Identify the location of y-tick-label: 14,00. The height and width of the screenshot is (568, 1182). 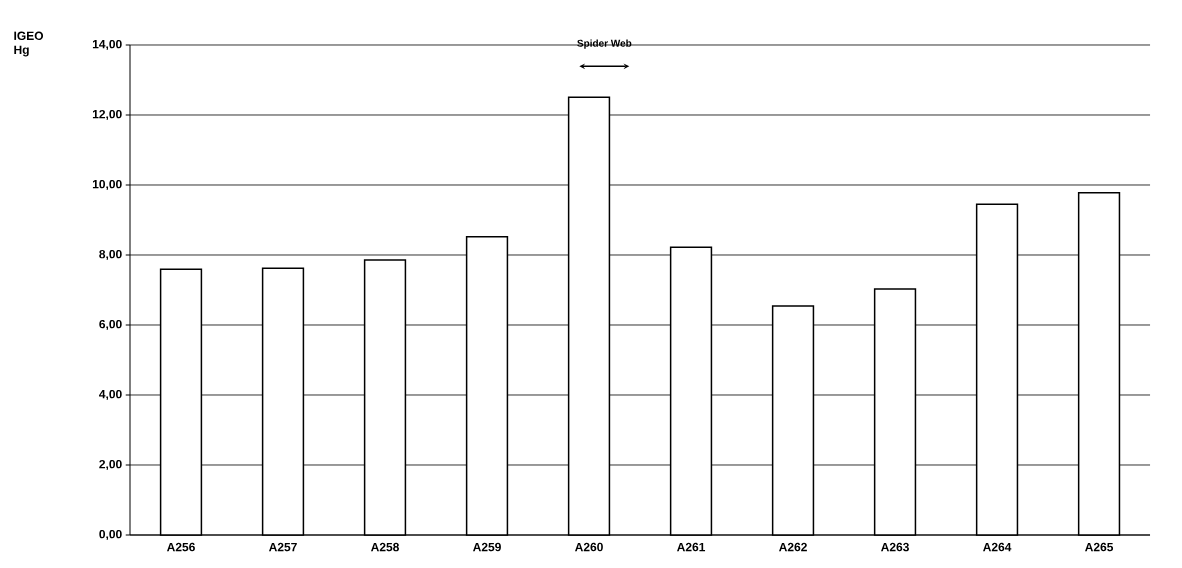
(107, 45).